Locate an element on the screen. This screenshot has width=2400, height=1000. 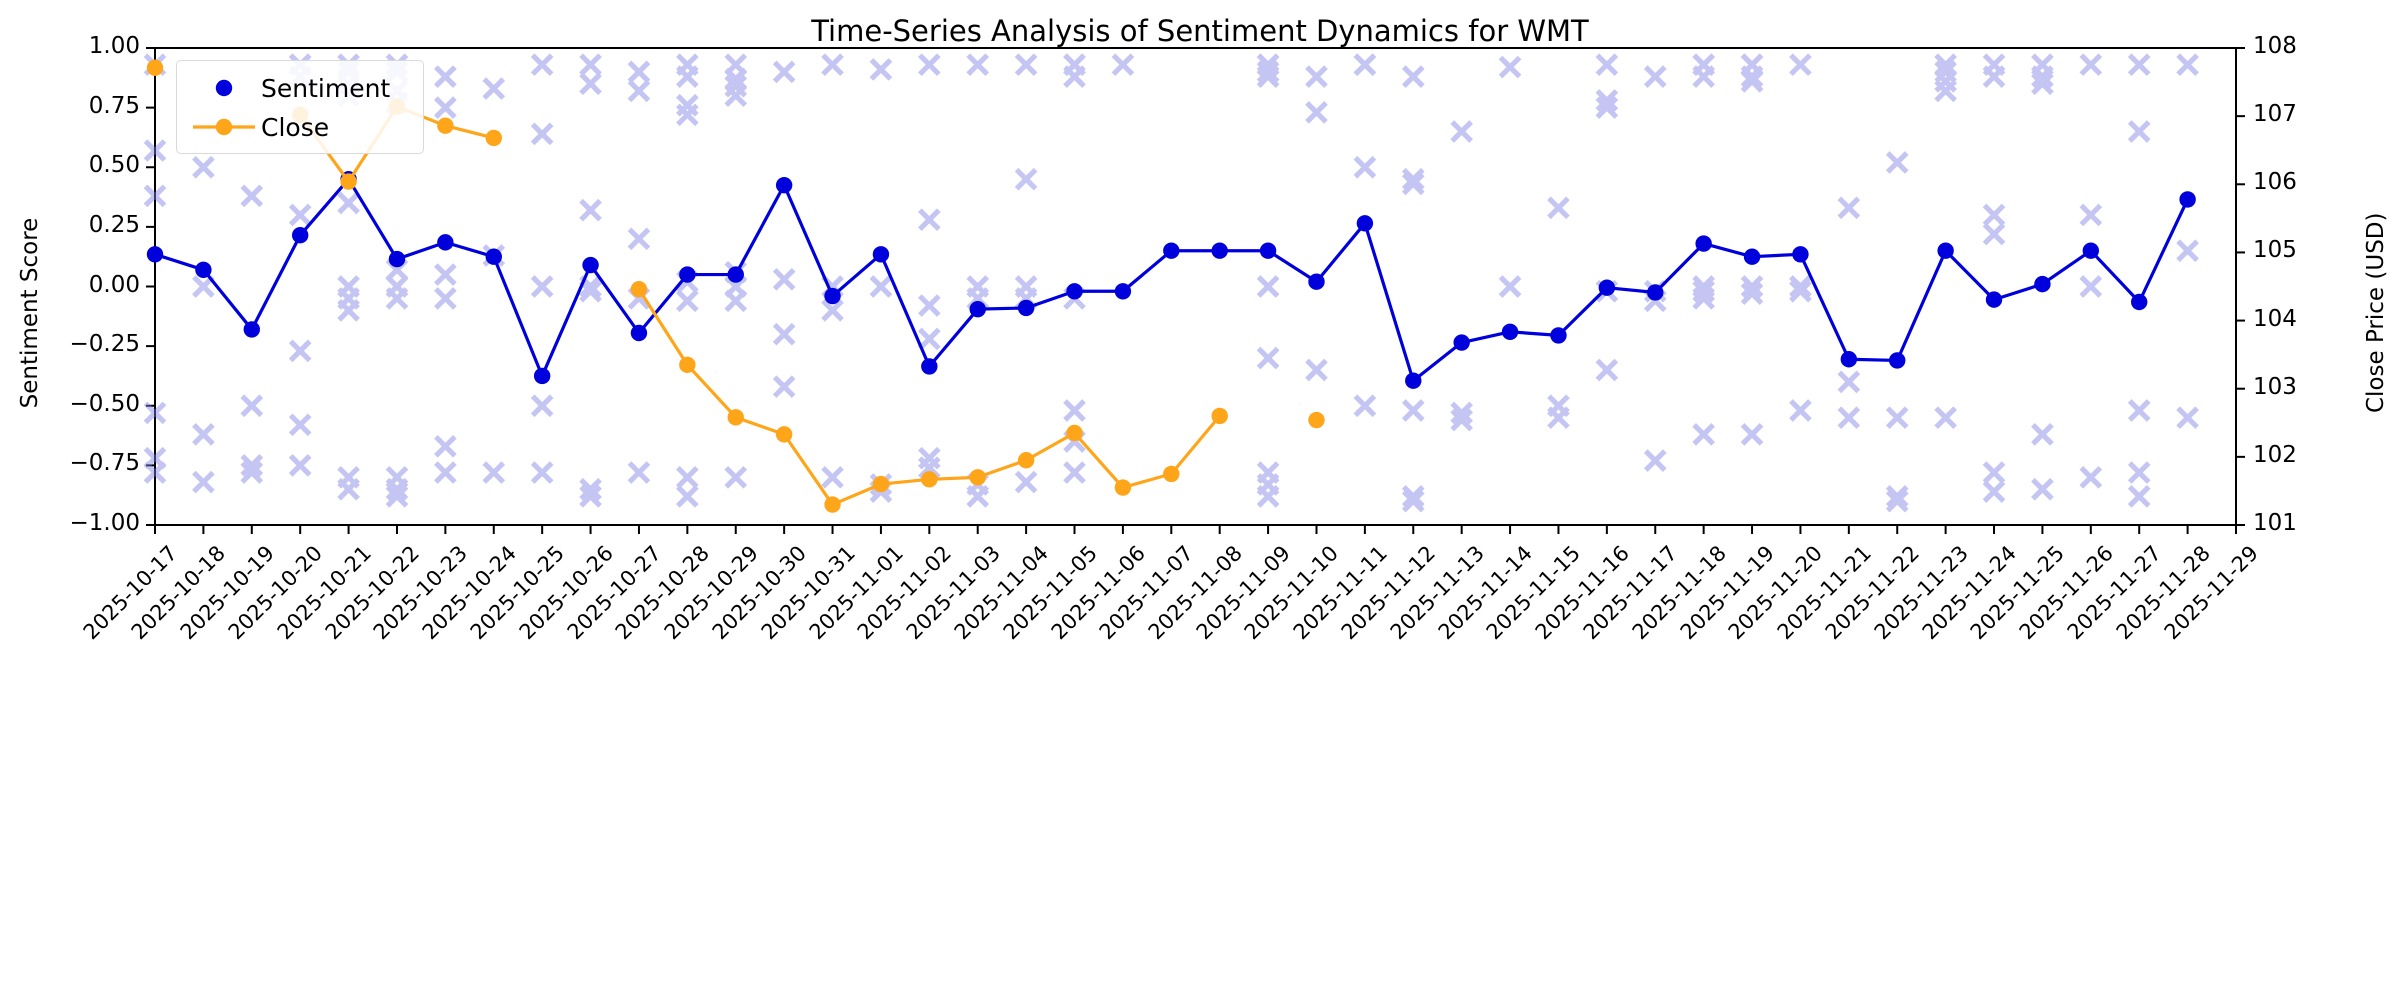
legend-item-close: Close is located at coordinates (258, 127).